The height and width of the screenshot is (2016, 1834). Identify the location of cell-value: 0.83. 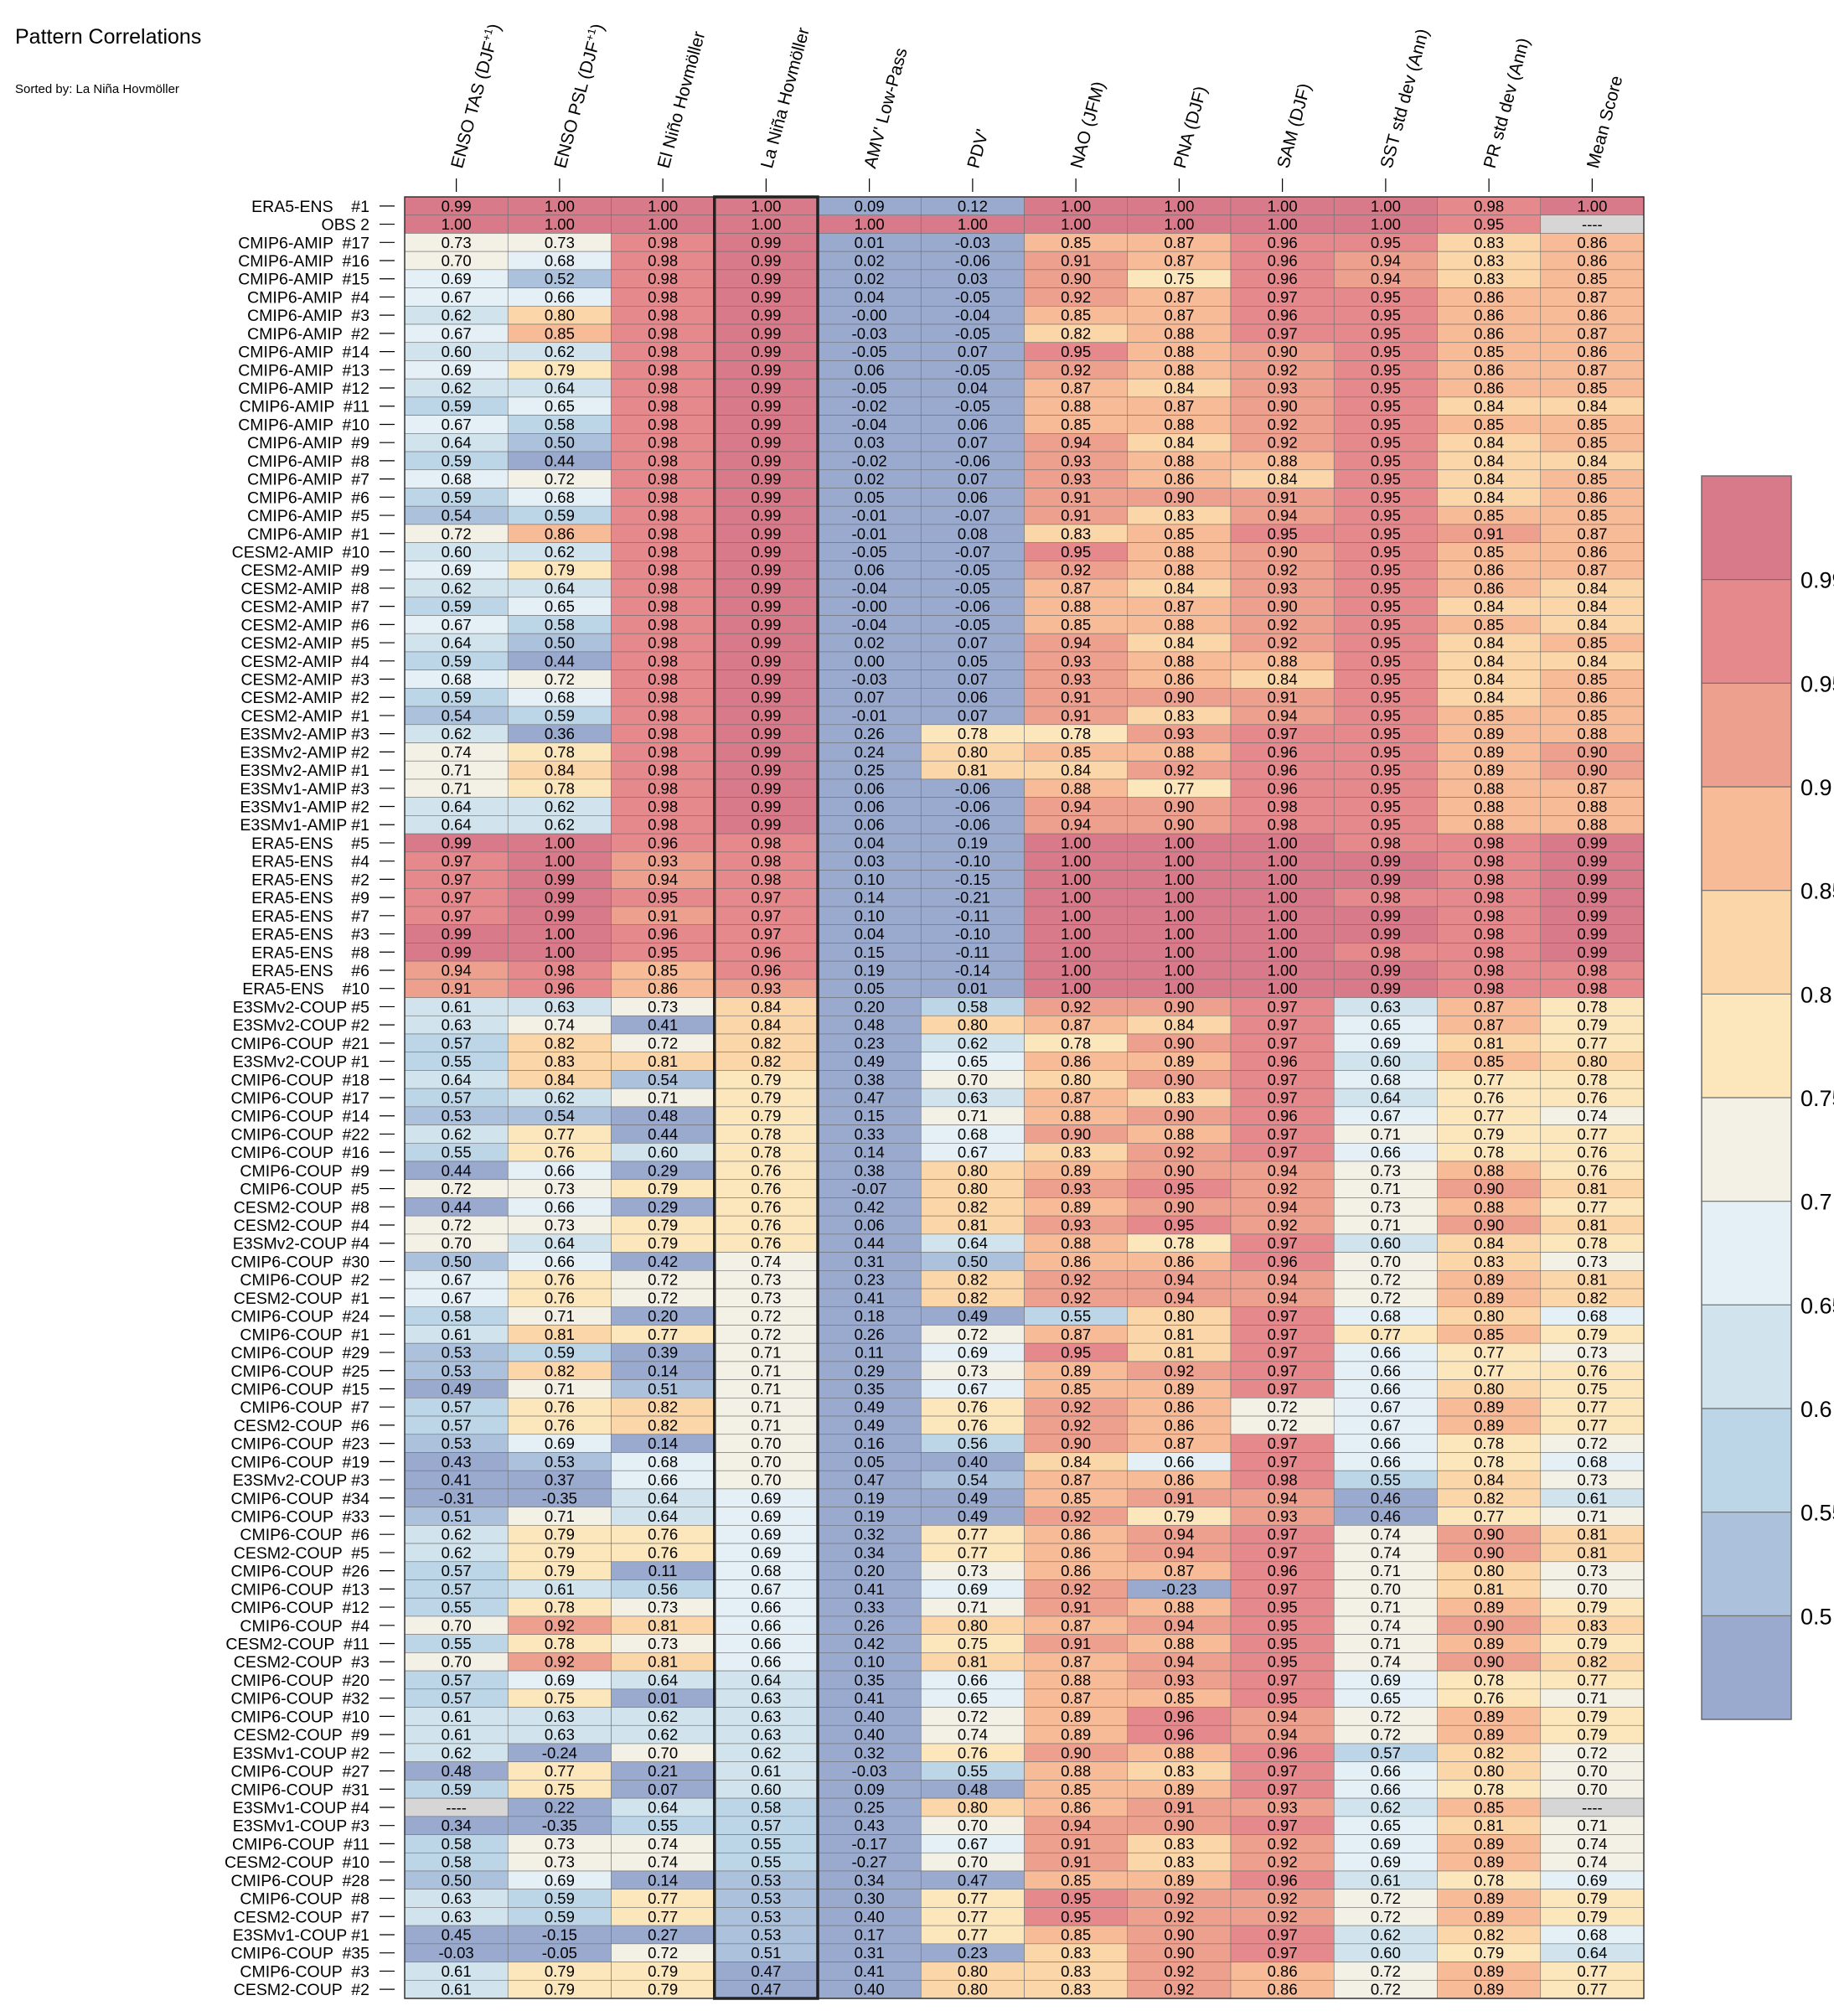
(1179, 516).